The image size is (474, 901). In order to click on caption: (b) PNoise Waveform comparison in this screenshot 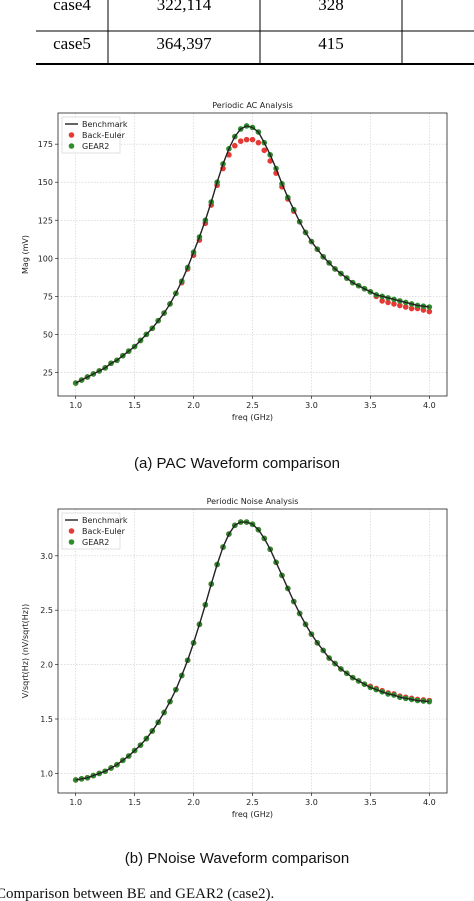, I will do `click(237, 858)`.